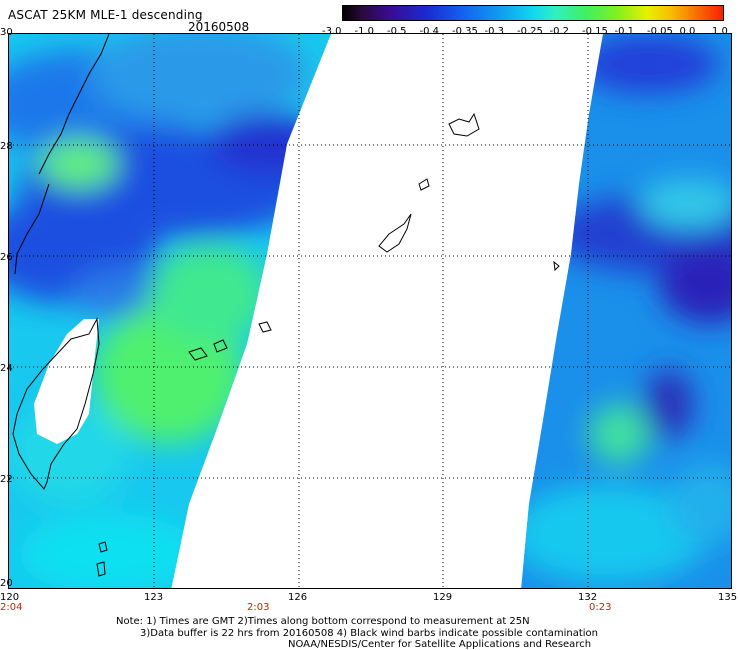  I want to click on pass-time-label: 2:04, so click(11, 607).